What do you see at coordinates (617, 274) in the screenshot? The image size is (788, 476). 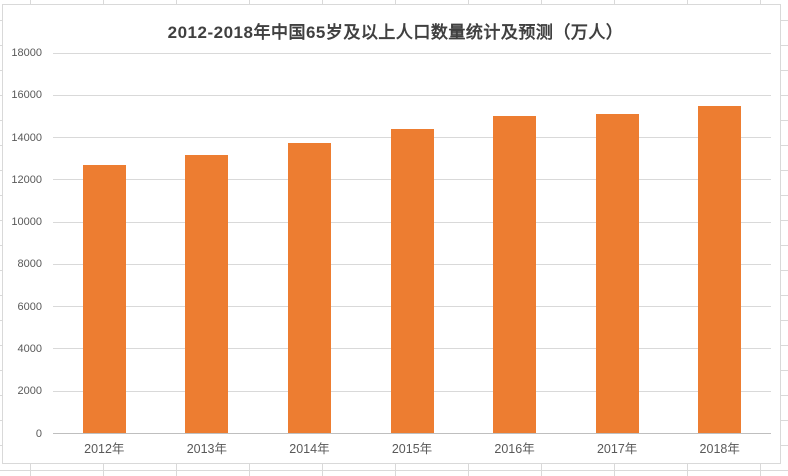 I see `bar-2017` at bounding box center [617, 274].